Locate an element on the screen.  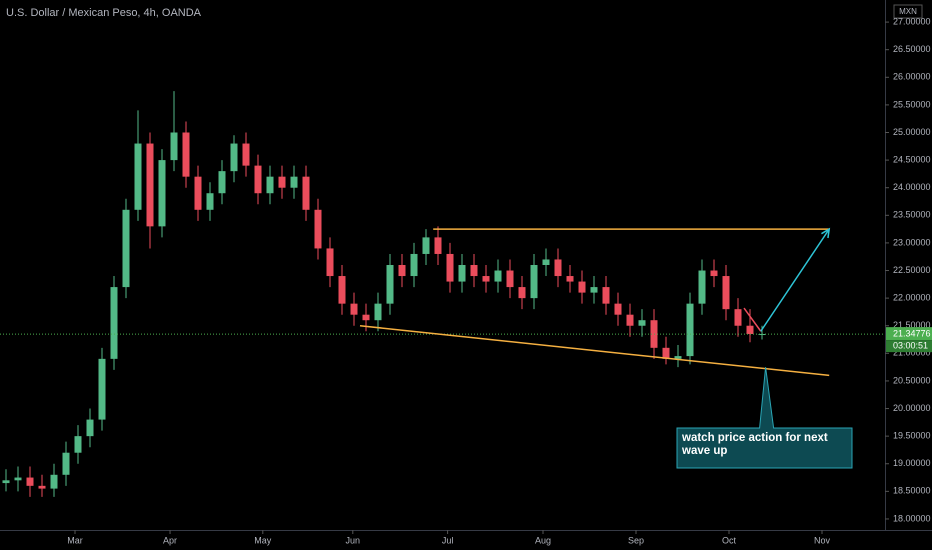
chart-title: U.S. Dollar / Mexican Peso, 4h, OANDA is located at coordinates (104, 13).